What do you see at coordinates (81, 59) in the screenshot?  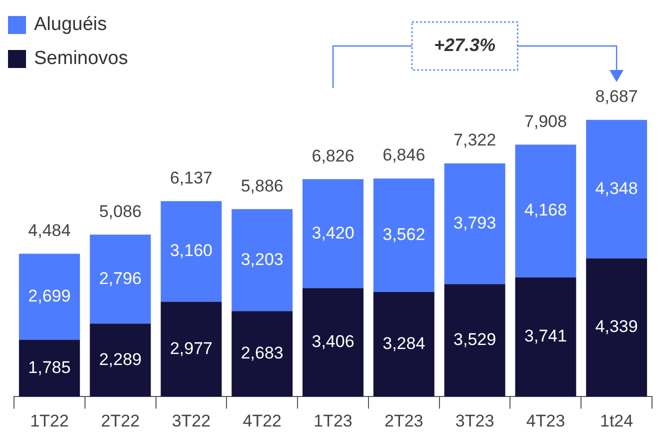 I see `legend-label: Seminovos` at bounding box center [81, 59].